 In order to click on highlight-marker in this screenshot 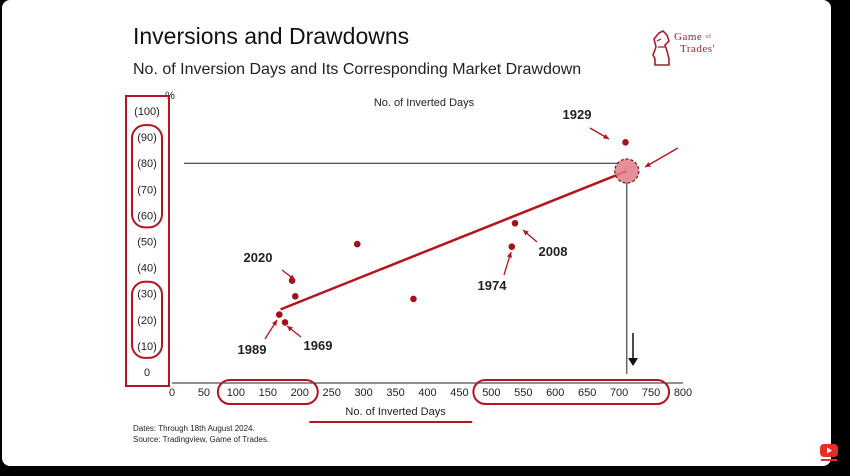, I will do `click(627, 171)`.